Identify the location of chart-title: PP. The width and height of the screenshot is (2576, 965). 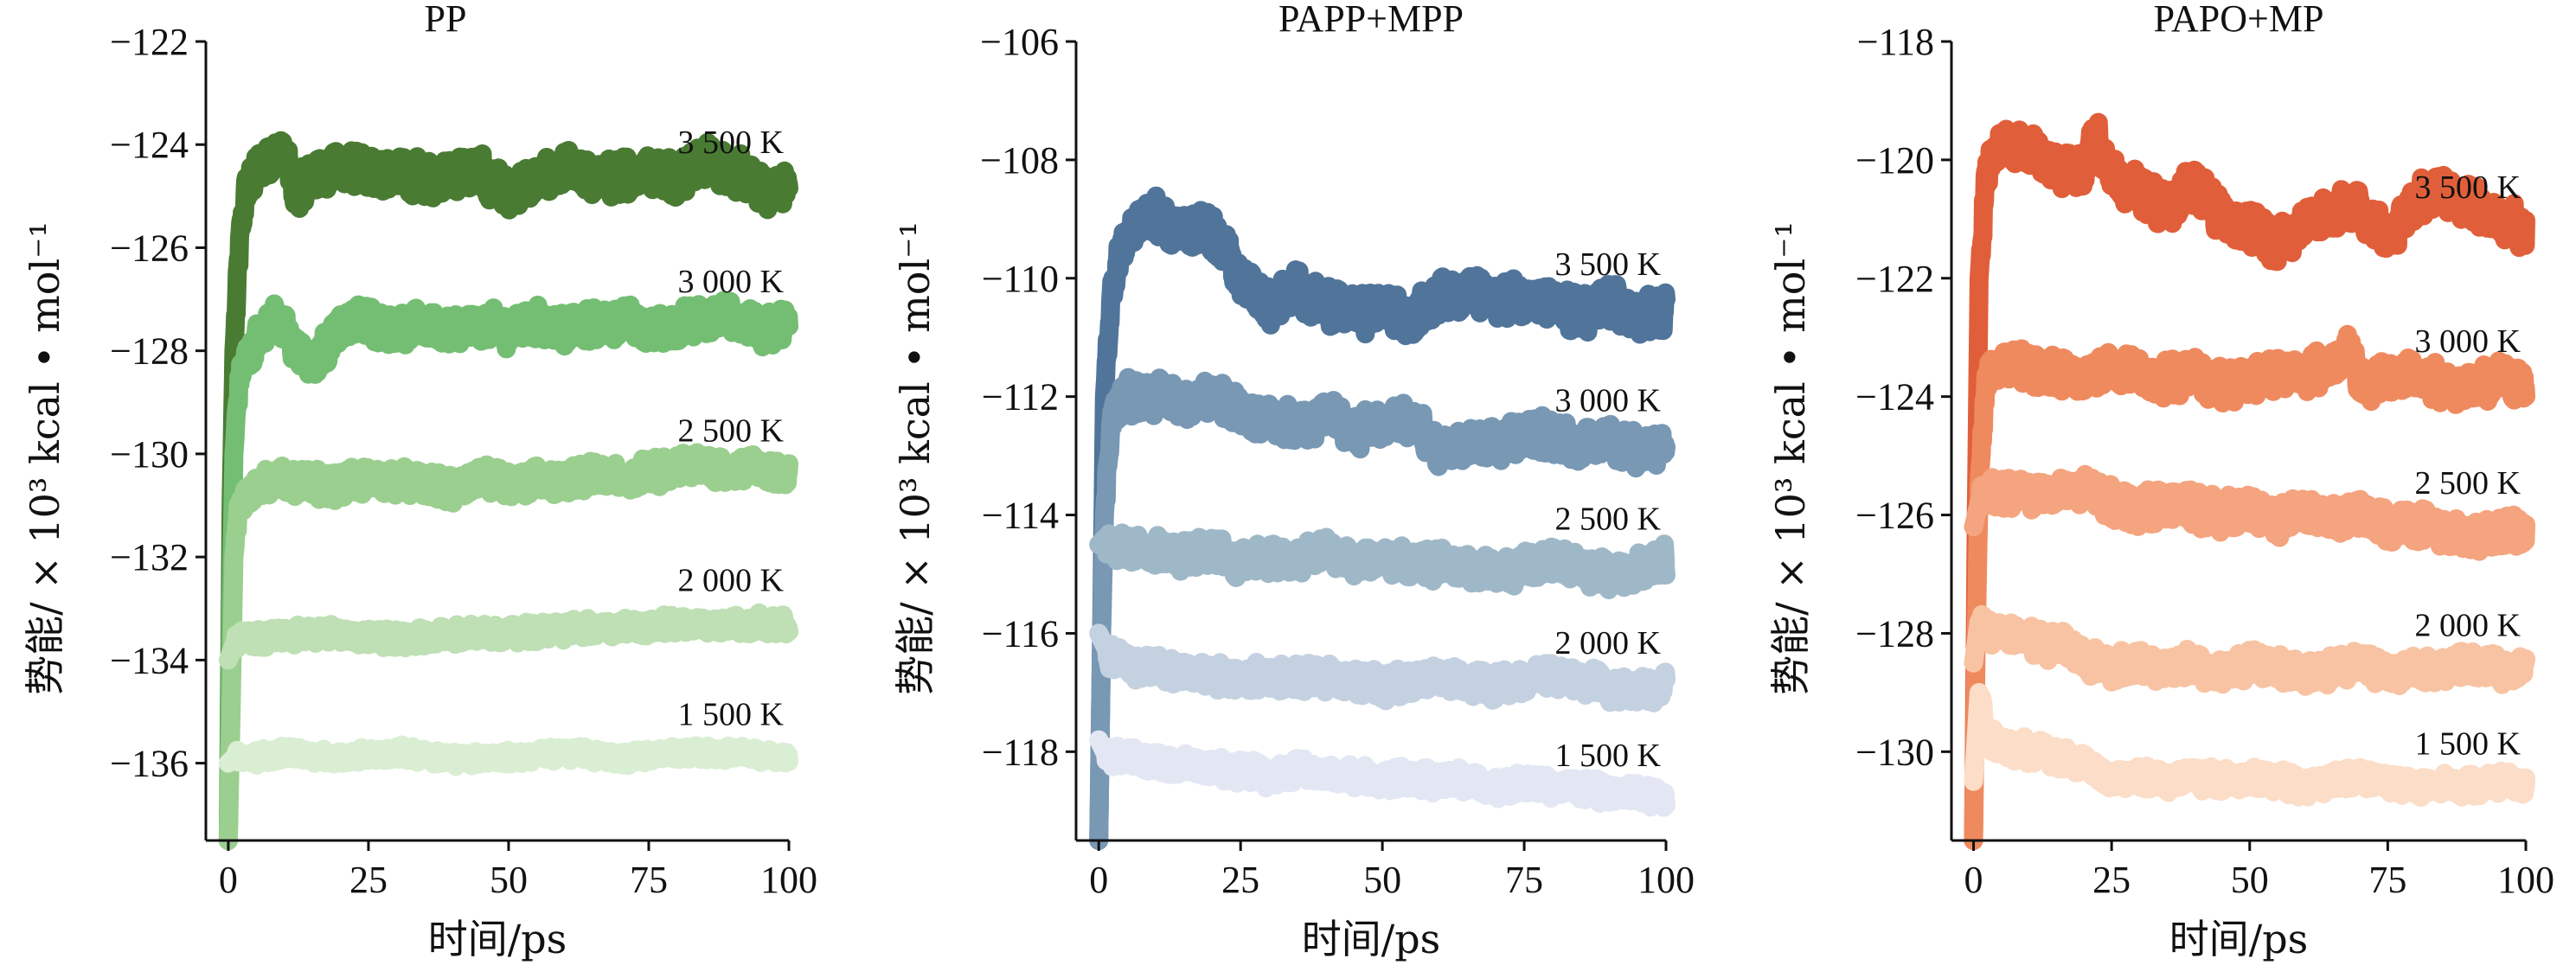
(446, 20).